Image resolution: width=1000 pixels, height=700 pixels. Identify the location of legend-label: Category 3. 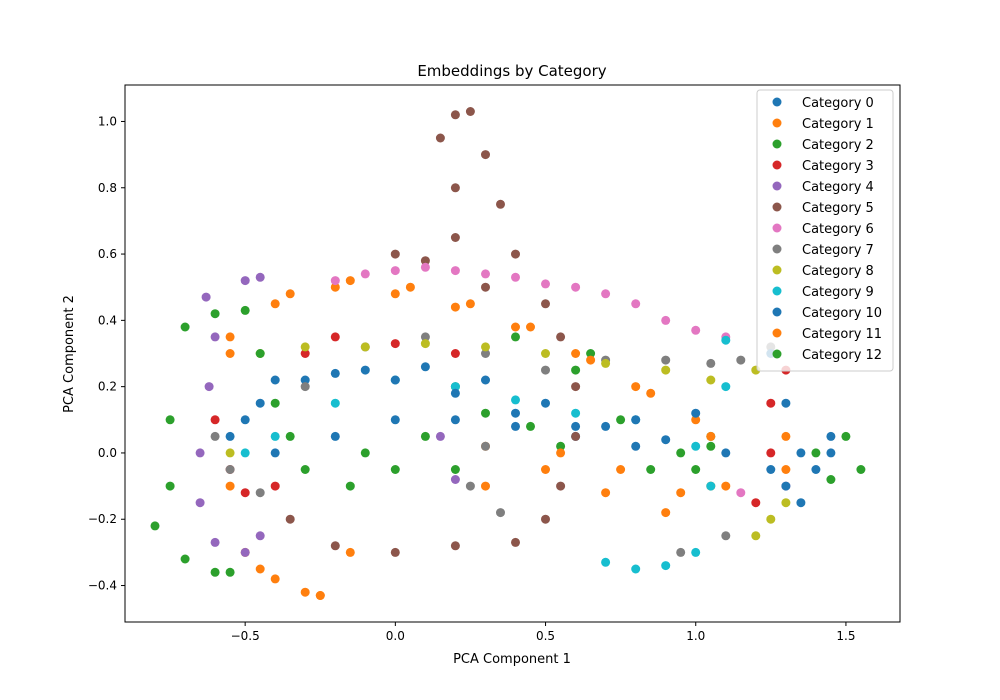
(838, 166).